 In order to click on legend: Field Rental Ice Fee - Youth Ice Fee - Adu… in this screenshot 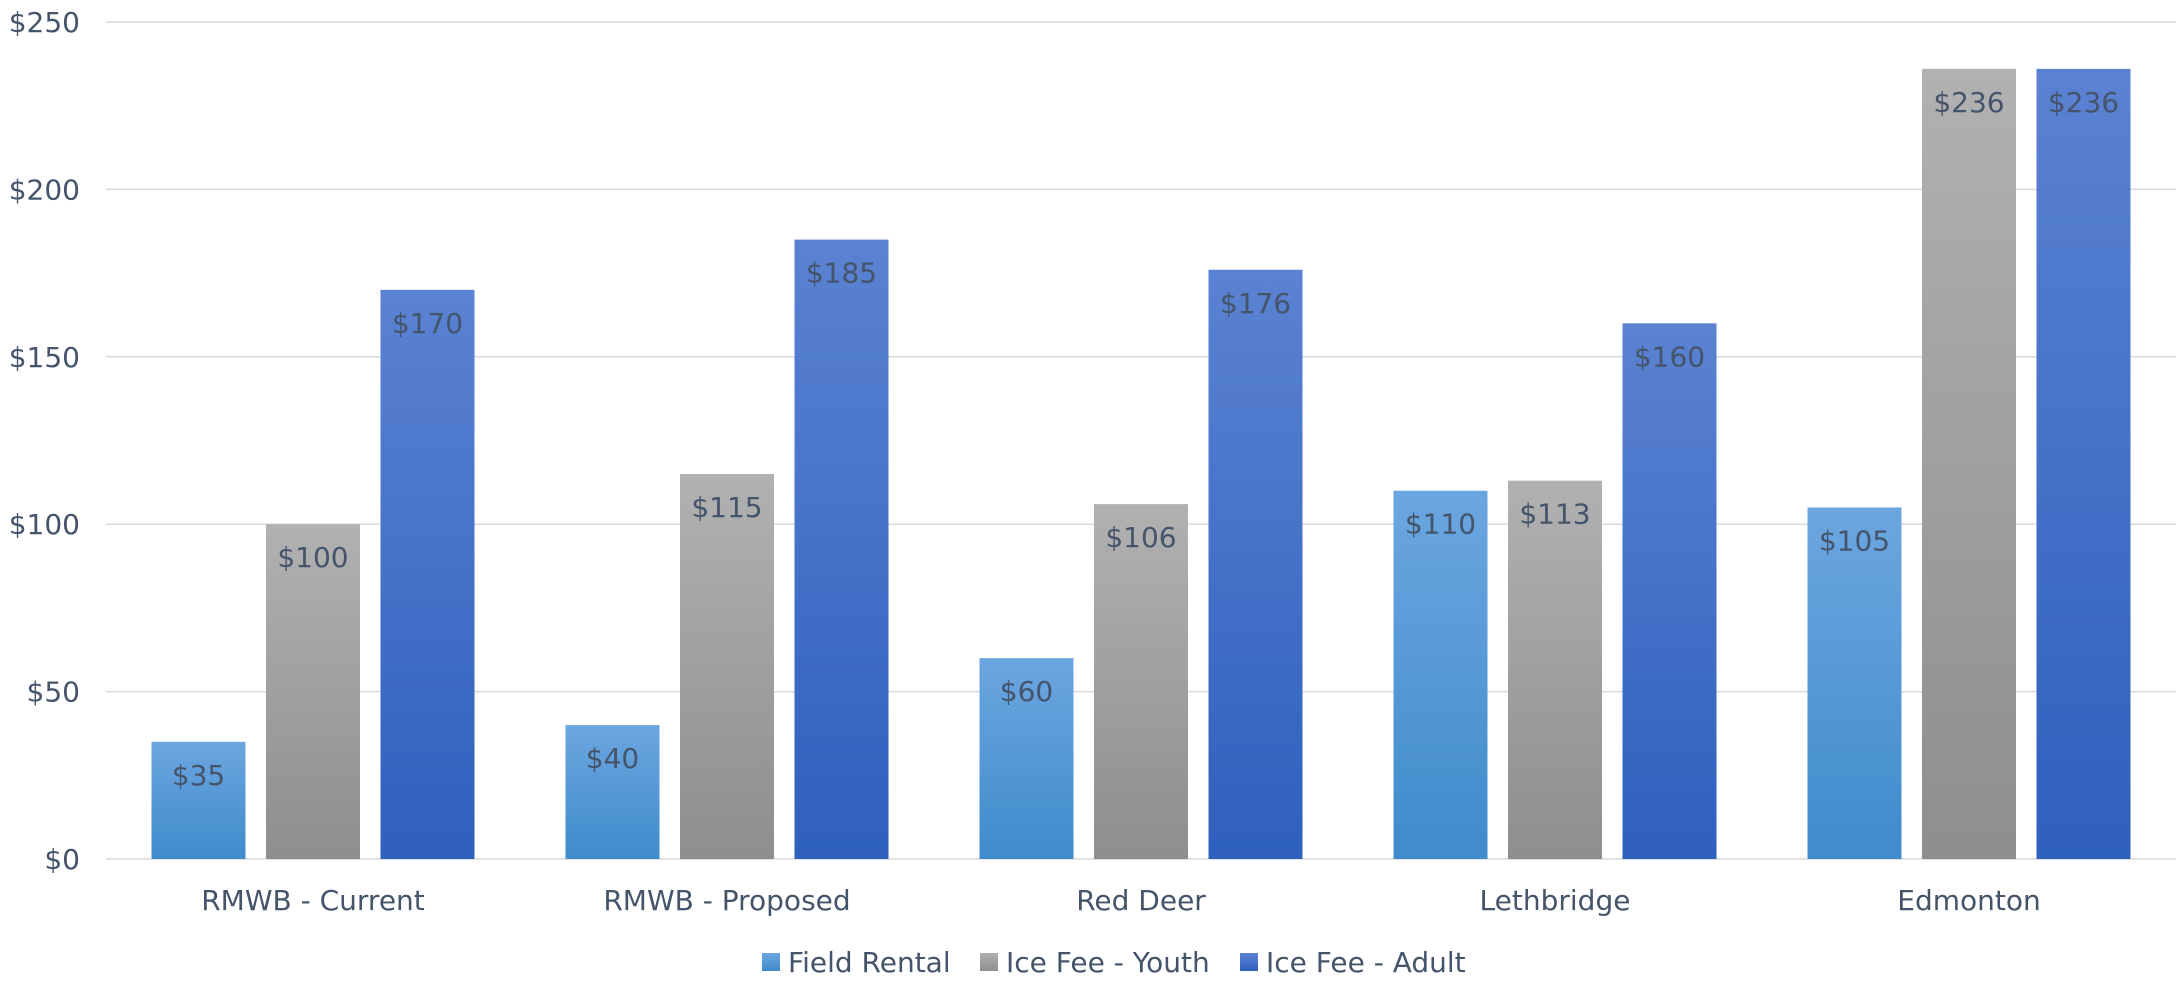, I will do `click(1114, 962)`.